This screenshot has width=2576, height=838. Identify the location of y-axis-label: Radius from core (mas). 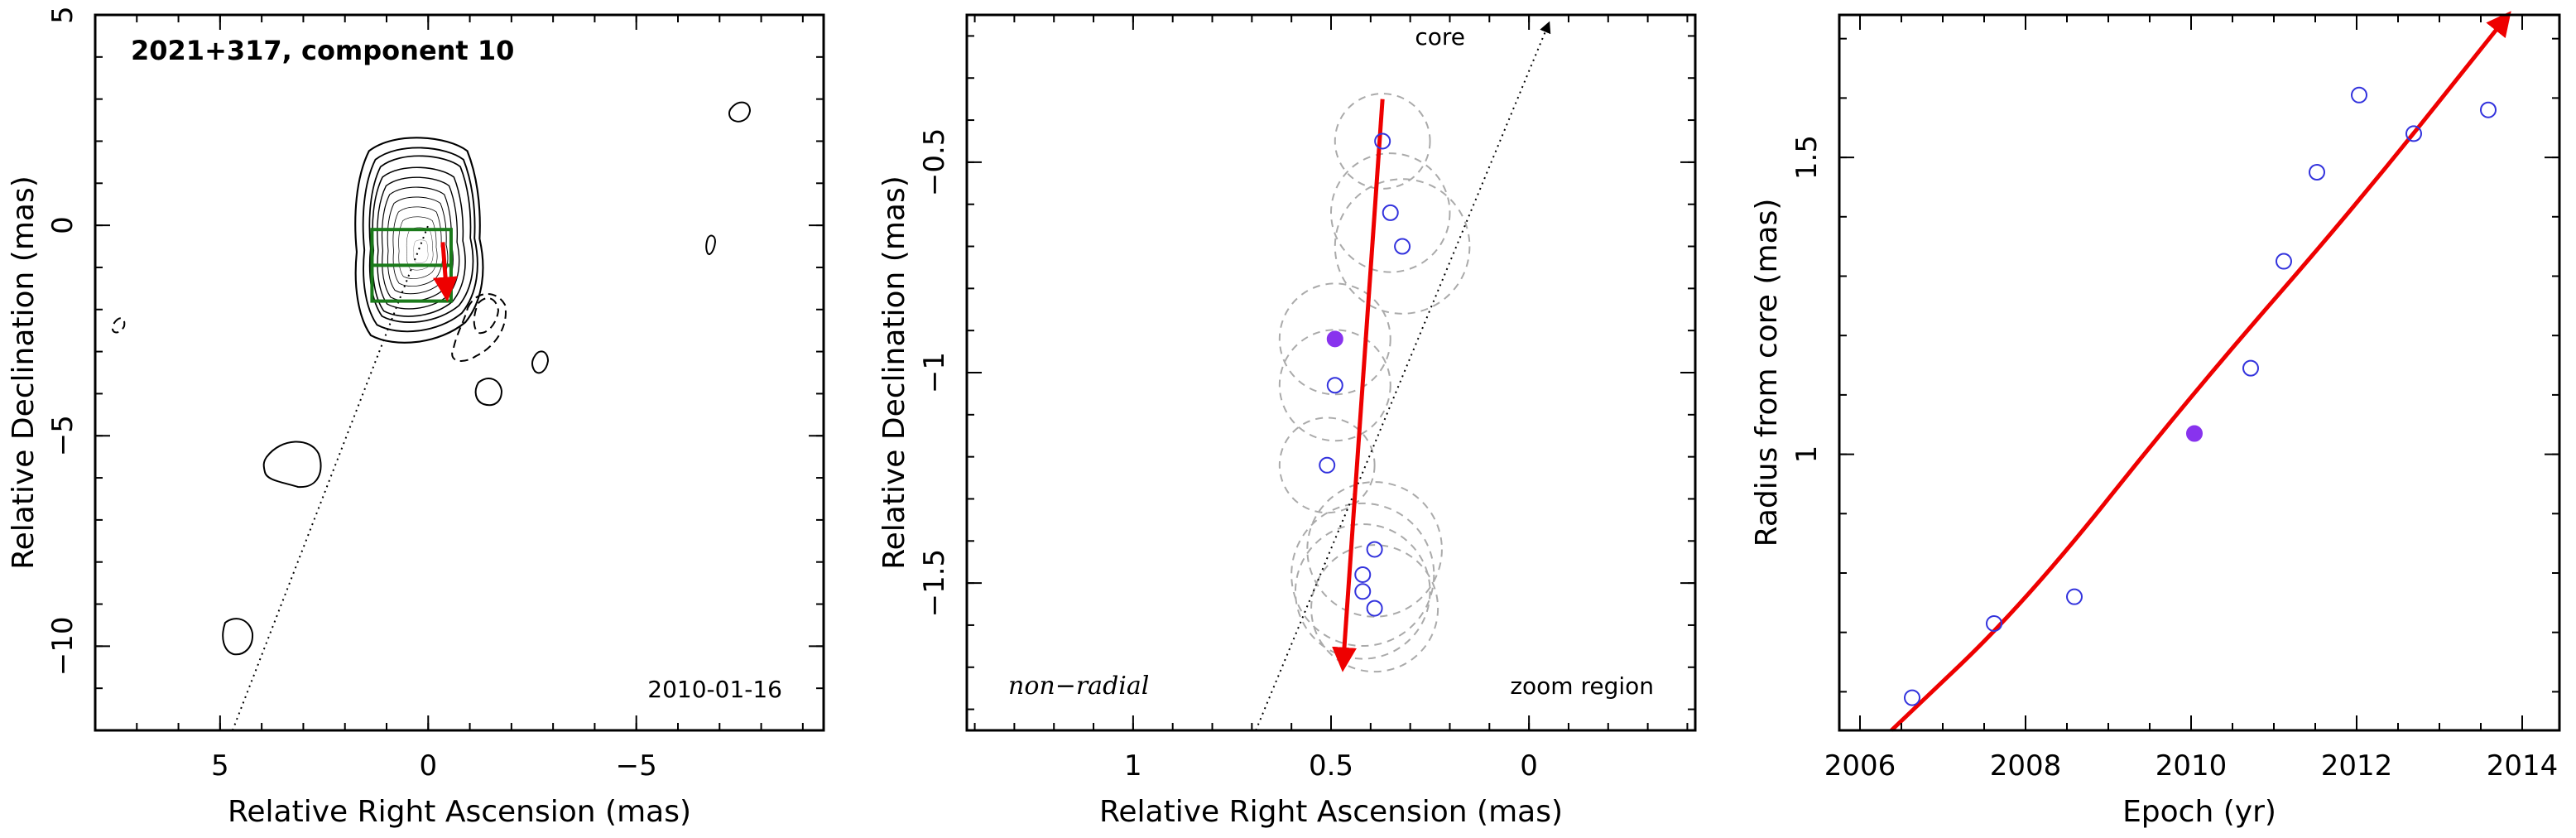
(1767, 373).